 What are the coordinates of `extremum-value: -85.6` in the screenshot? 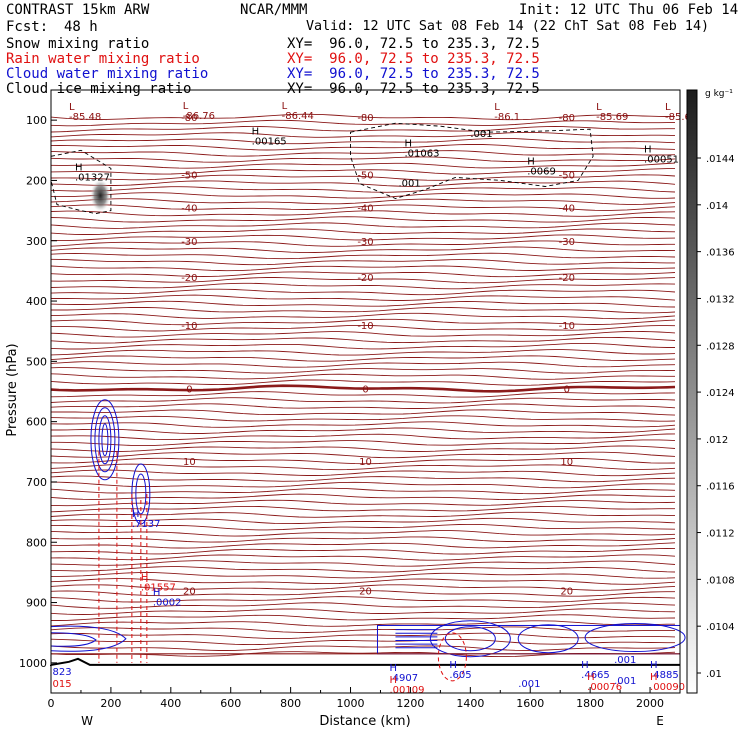 It's located at (678, 117).